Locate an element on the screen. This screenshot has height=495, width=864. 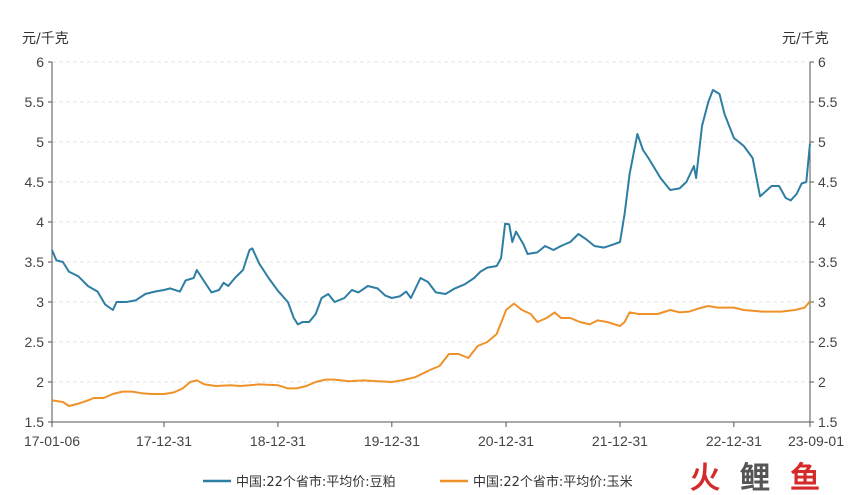
right-y-tick-label: 6 is located at coordinates (822, 62).